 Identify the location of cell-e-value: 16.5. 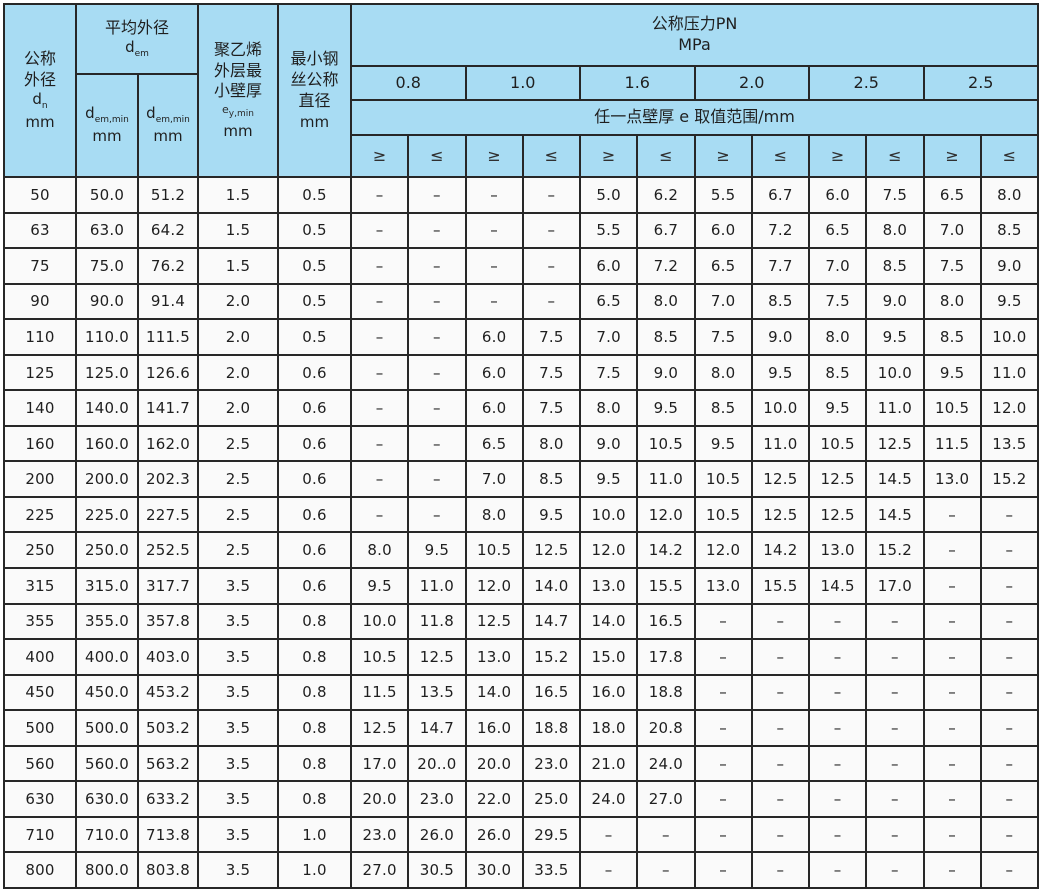
(667, 622).